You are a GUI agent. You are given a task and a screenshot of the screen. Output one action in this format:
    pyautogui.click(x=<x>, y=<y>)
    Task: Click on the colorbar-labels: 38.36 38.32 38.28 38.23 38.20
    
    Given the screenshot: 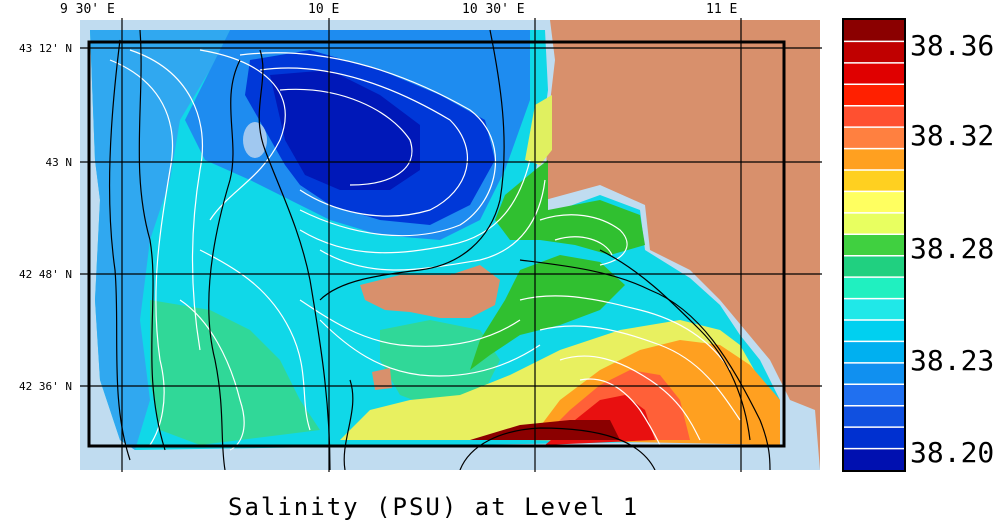 What is the action you would take?
    pyautogui.click(x=952, y=249)
    